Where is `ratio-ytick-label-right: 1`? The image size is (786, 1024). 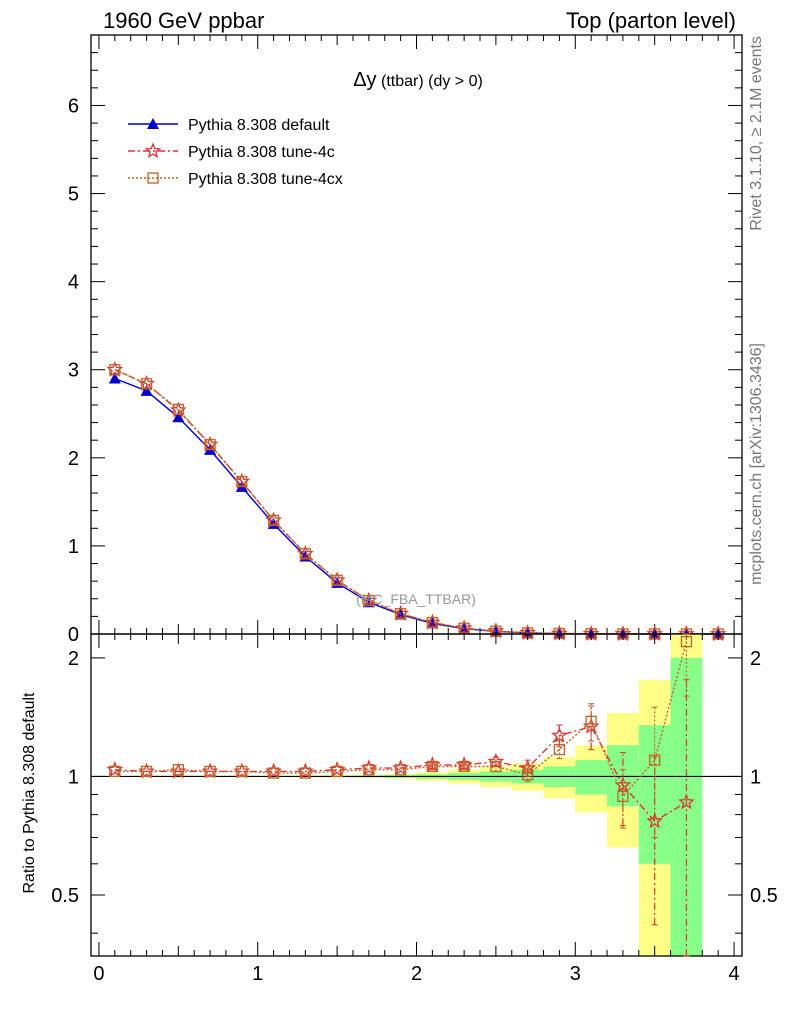
ratio-ytick-label-right: 1 is located at coordinates (755, 777).